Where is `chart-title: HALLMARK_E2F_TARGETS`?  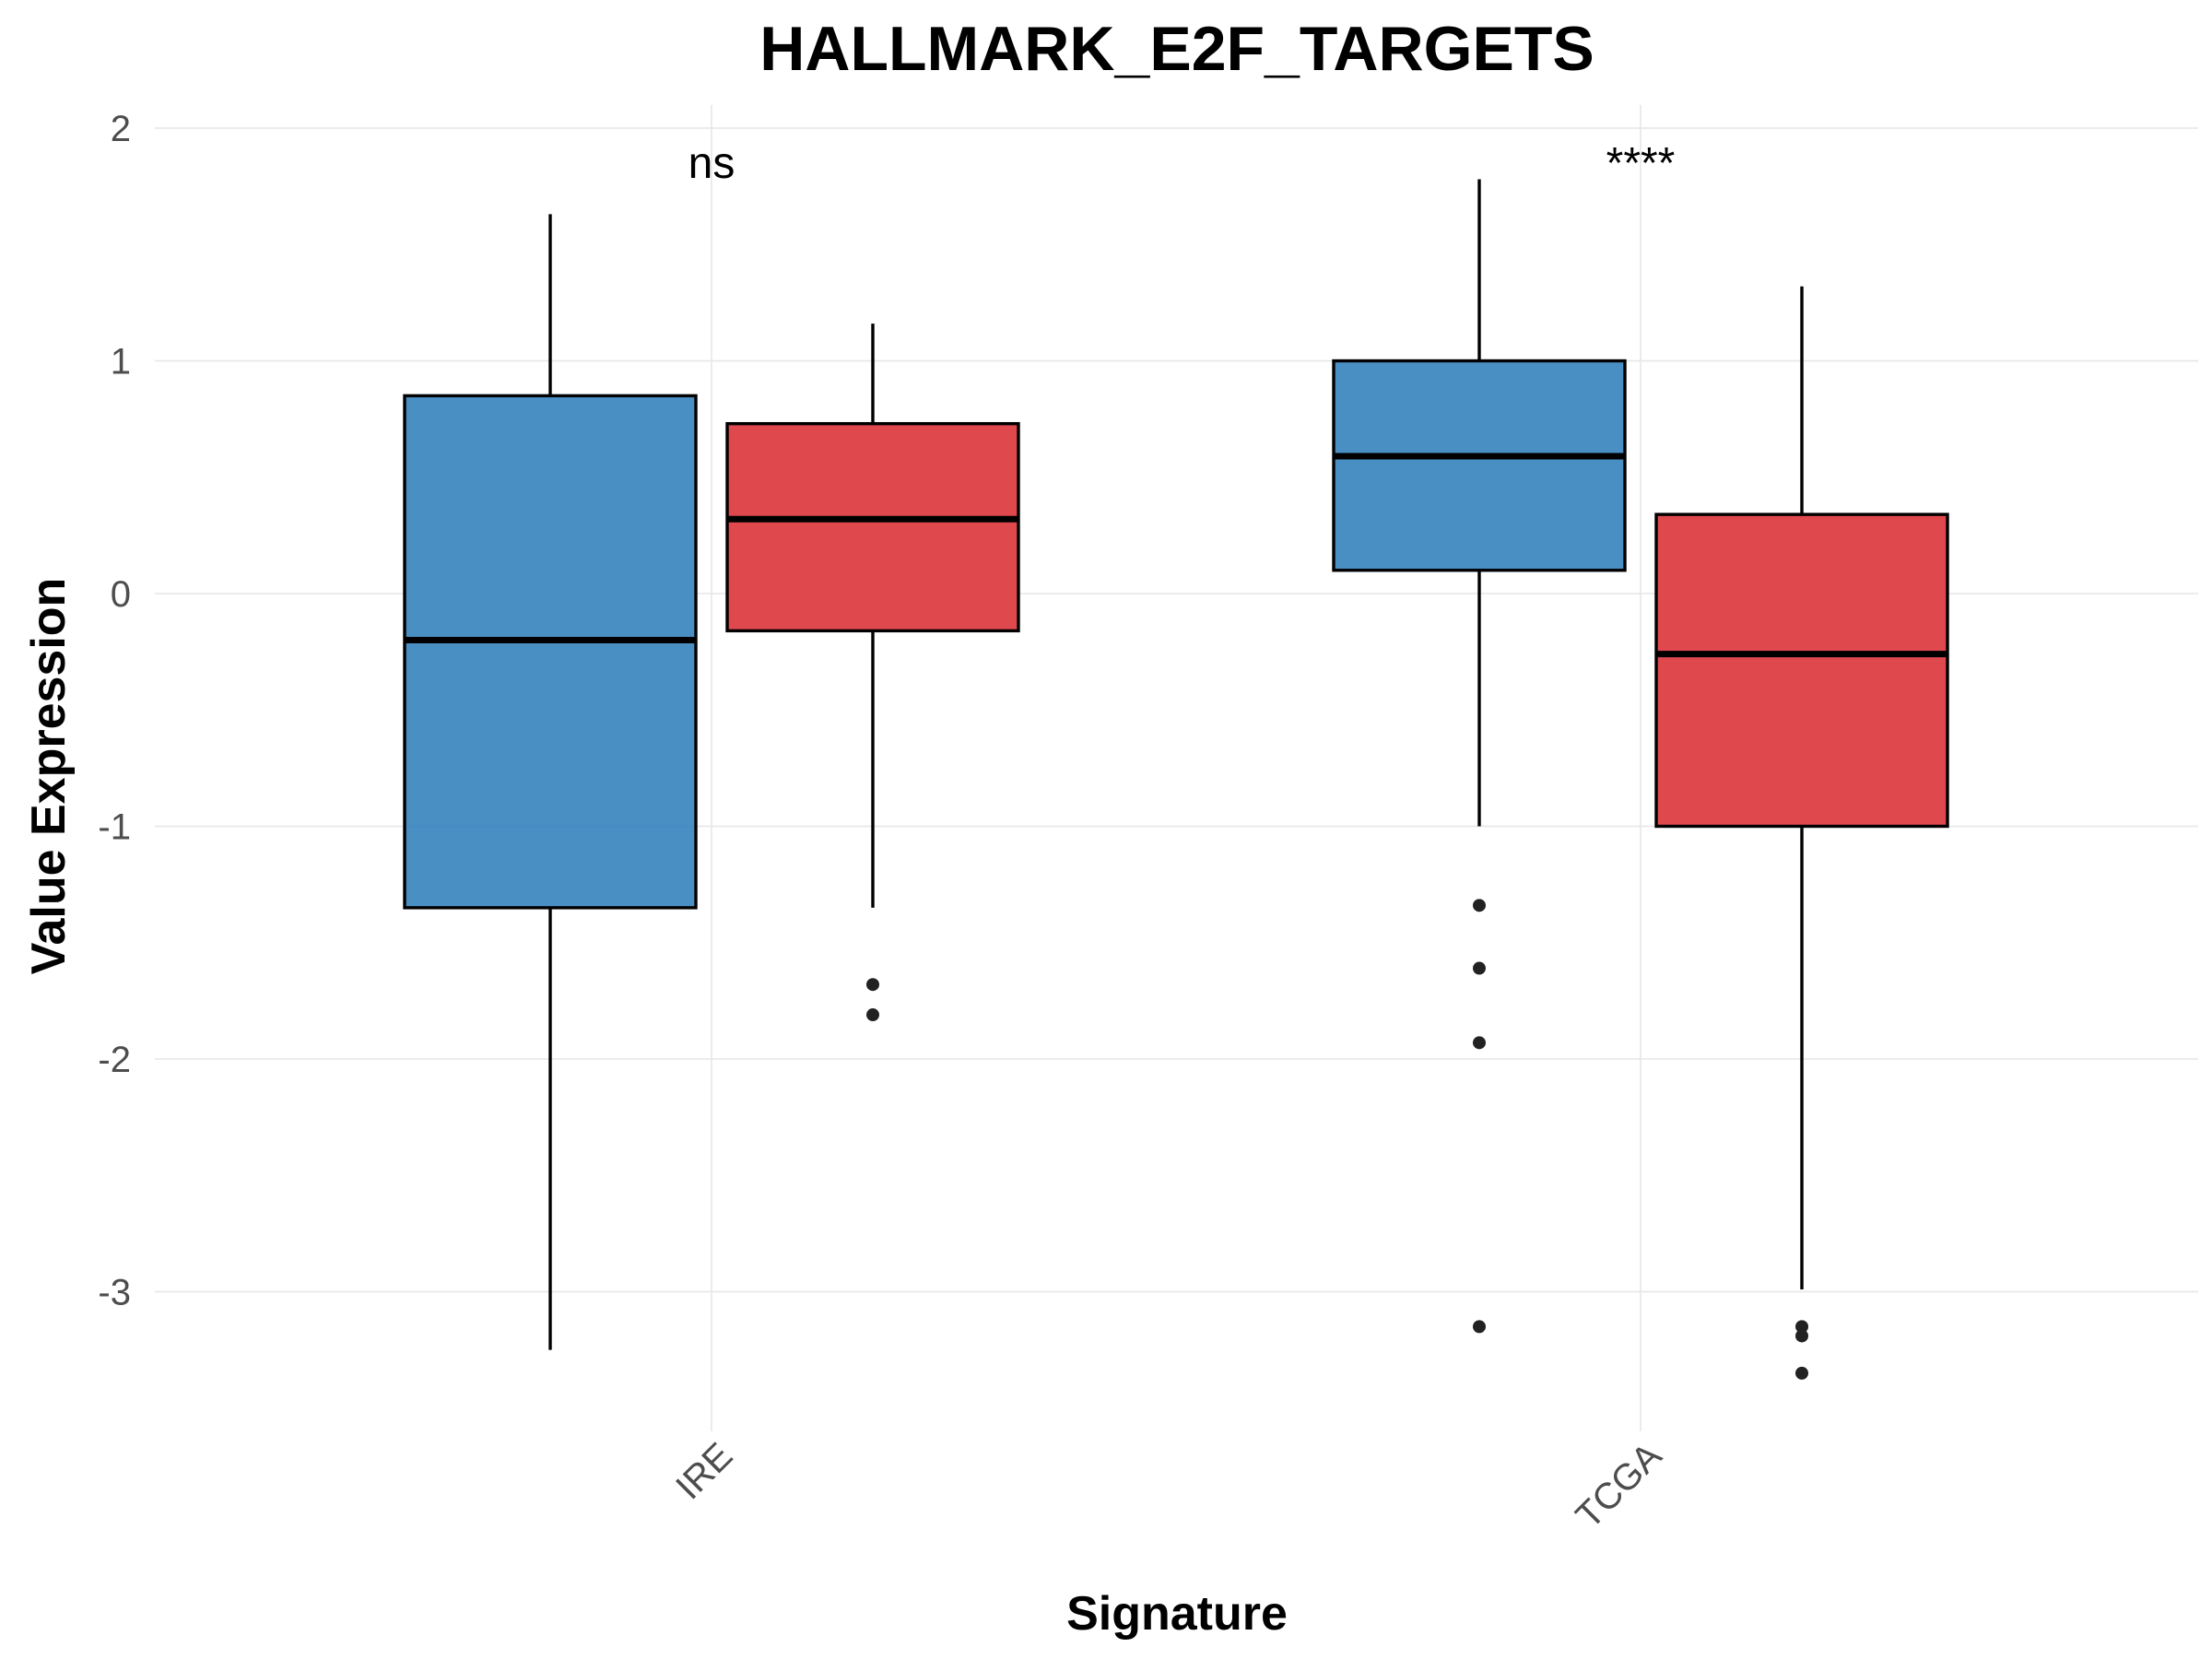 chart-title: HALLMARK_E2F_TARGETS is located at coordinates (1176, 49).